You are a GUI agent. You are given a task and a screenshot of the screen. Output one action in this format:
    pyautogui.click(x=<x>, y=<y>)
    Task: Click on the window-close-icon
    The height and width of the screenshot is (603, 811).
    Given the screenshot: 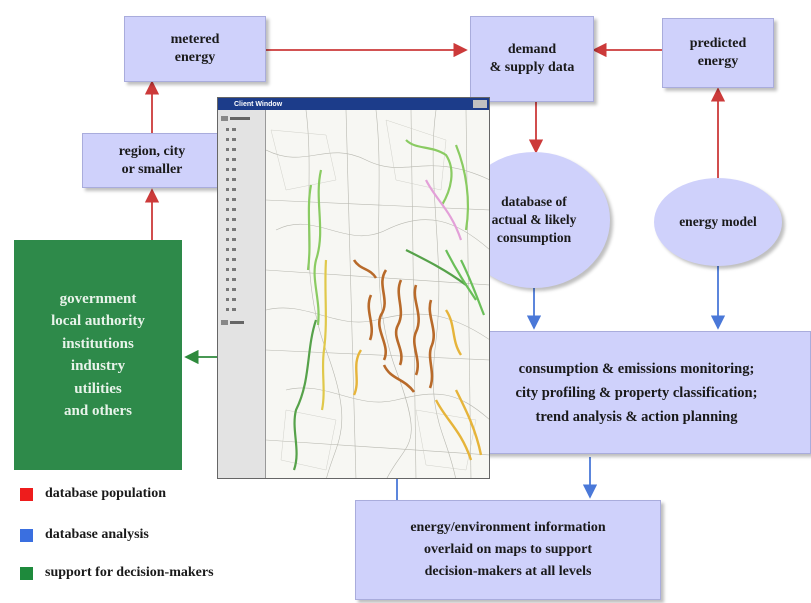 What is the action you would take?
    pyautogui.click(x=480, y=104)
    